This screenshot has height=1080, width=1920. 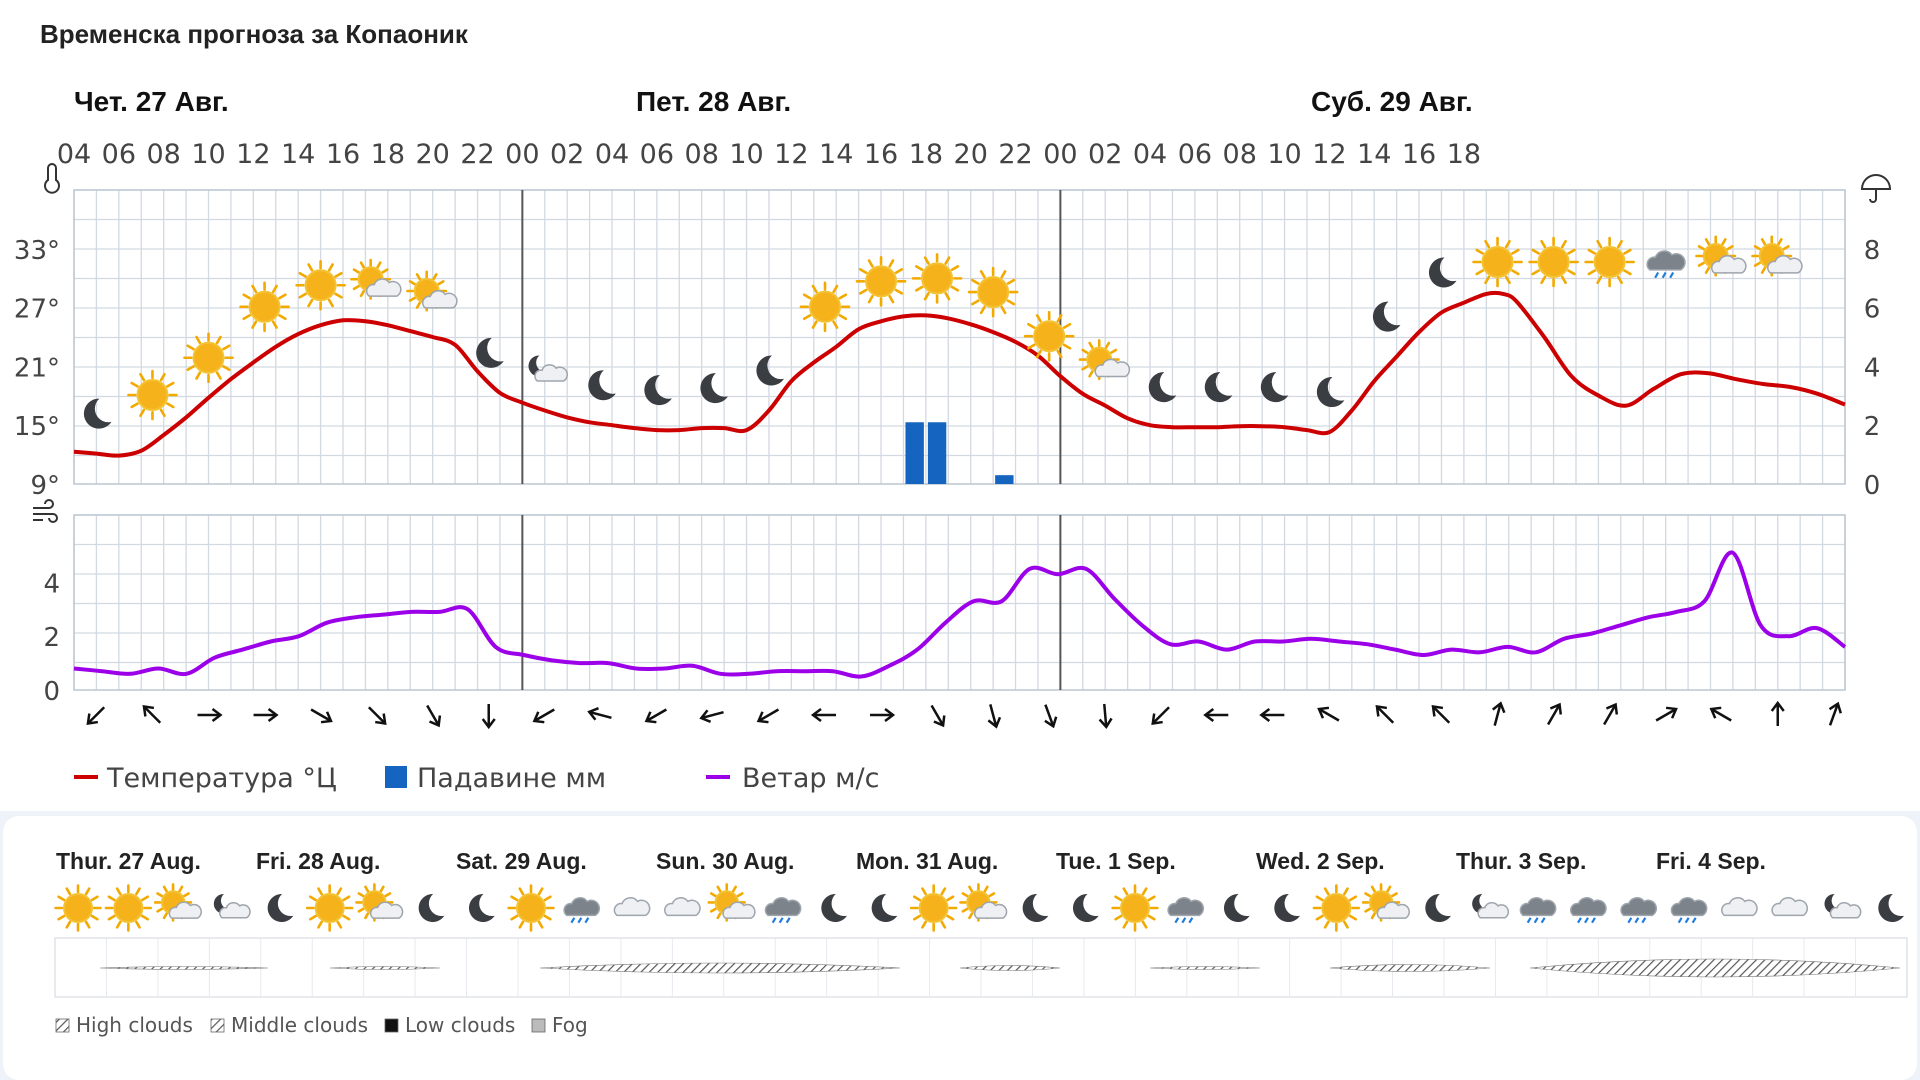 What do you see at coordinates (1739, 907) in the screenshot?
I see `cloud-icon` at bounding box center [1739, 907].